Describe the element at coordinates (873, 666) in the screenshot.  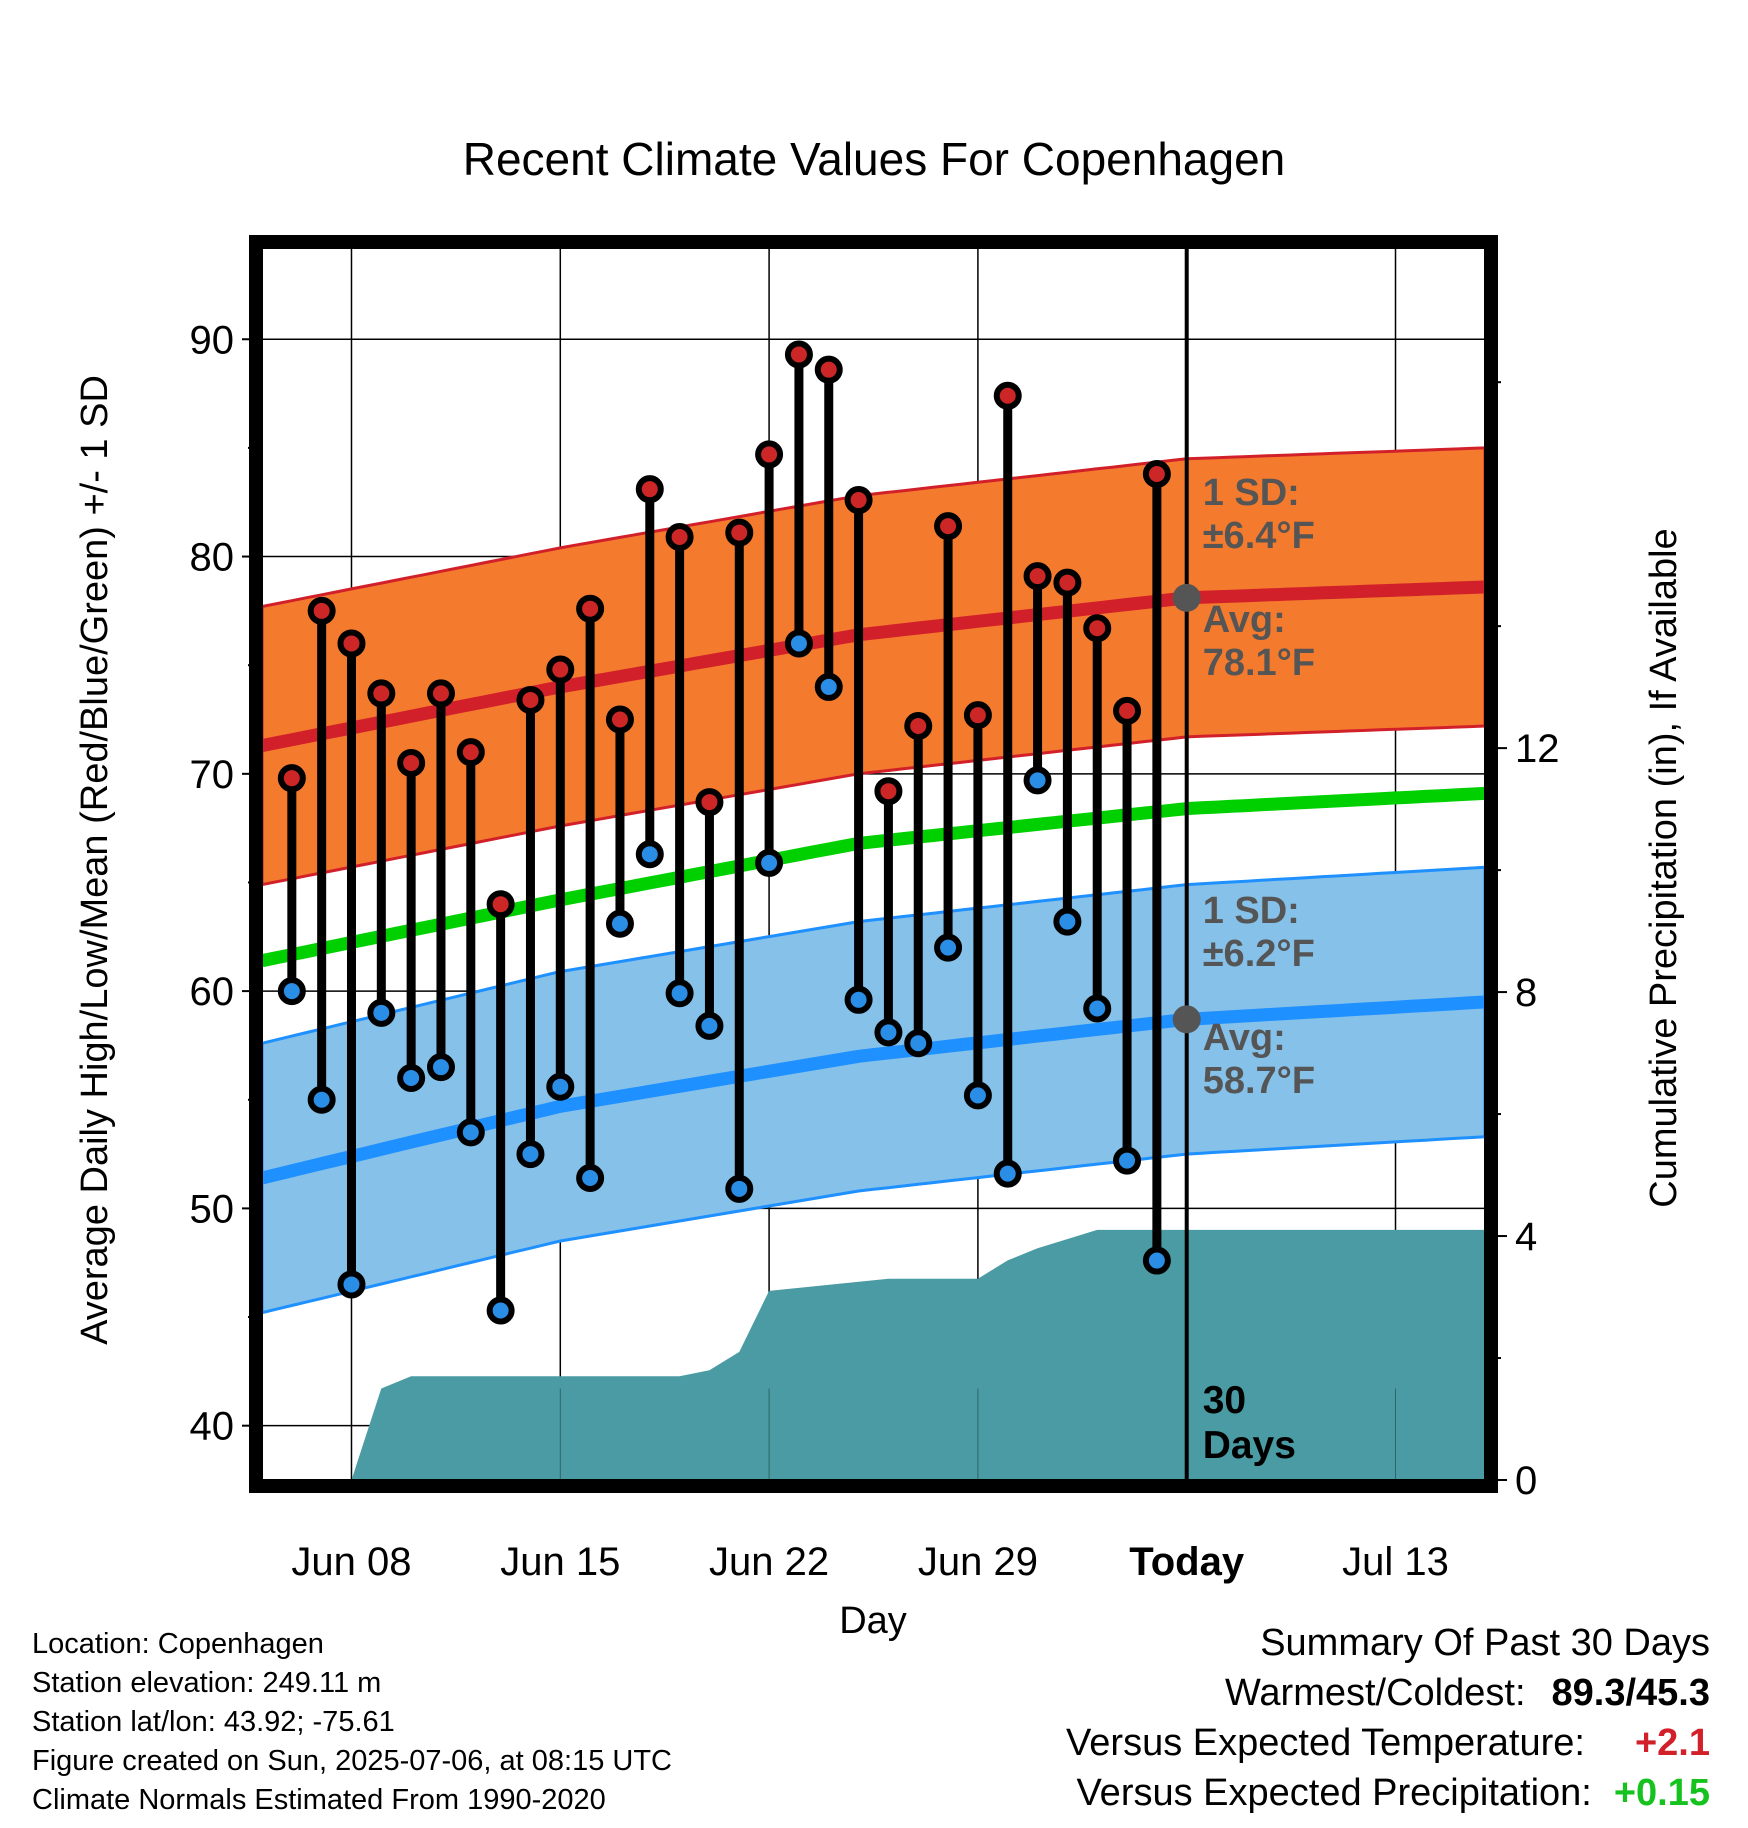
I see `high-mean-line` at that location.